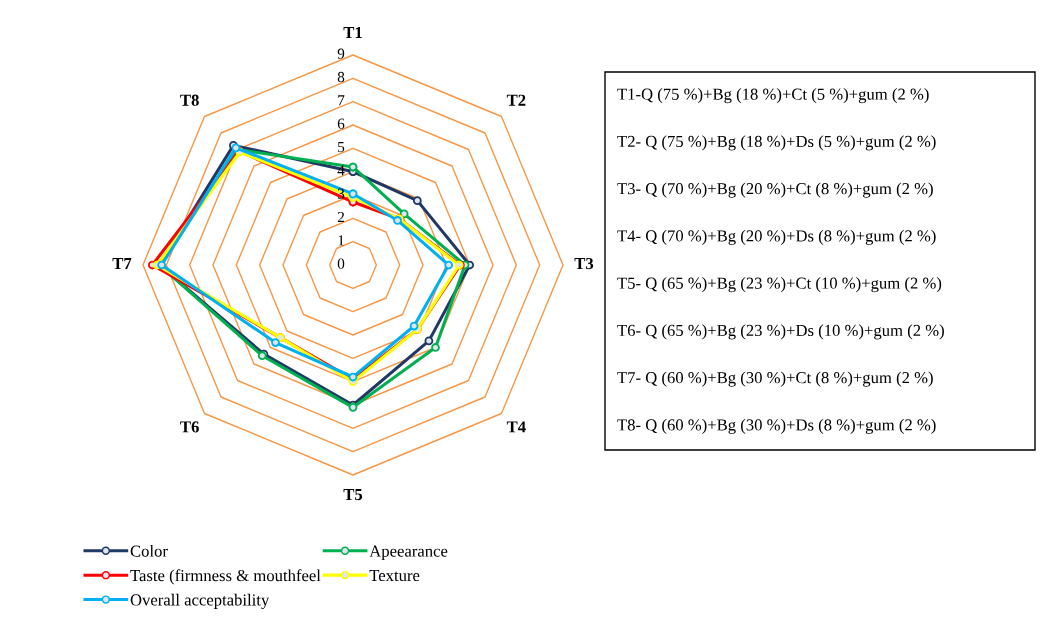 The image size is (1045, 624). I want to click on y-tick-label: 1, so click(341, 240).